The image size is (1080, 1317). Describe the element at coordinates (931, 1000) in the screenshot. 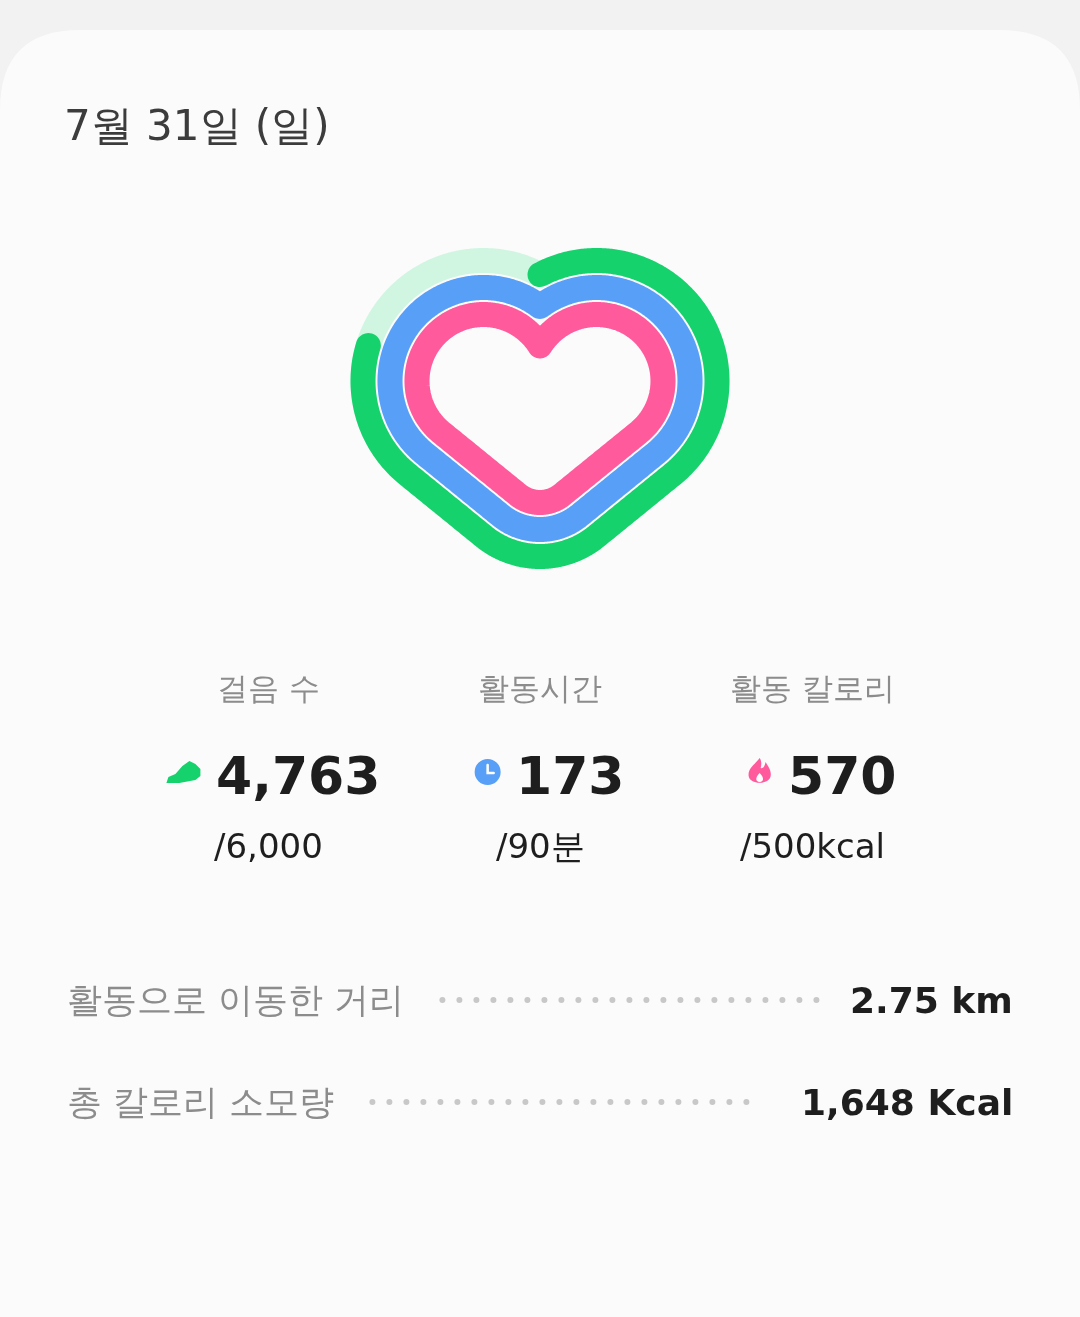

I see `text: 2.75 km` at that location.